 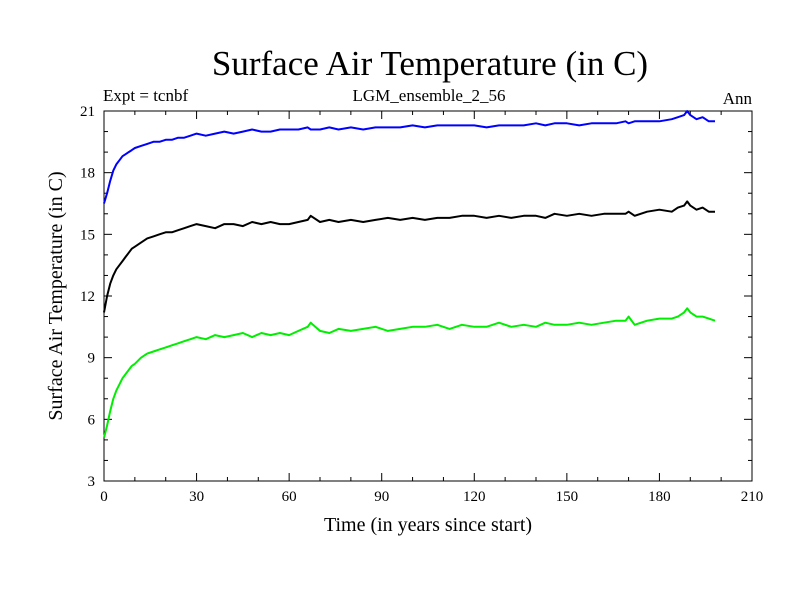 I want to click on y-tick-label: 9, so click(x=92, y=359).